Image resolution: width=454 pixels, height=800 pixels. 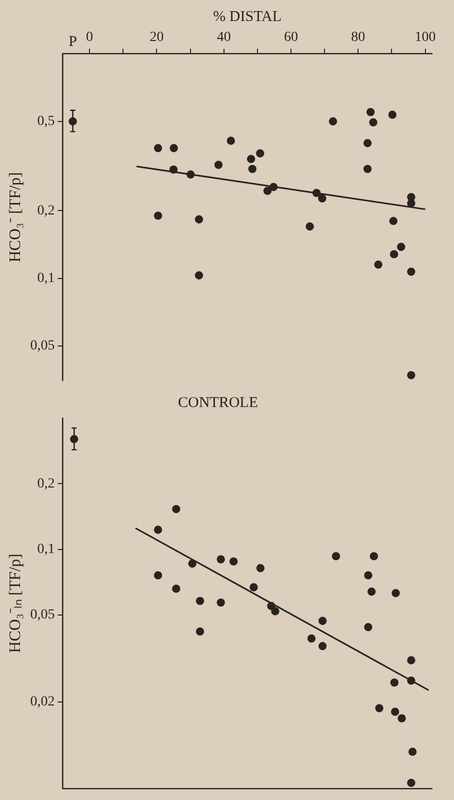 What do you see at coordinates (223, 38) in the screenshot?
I see `x-tick-label: 40` at bounding box center [223, 38].